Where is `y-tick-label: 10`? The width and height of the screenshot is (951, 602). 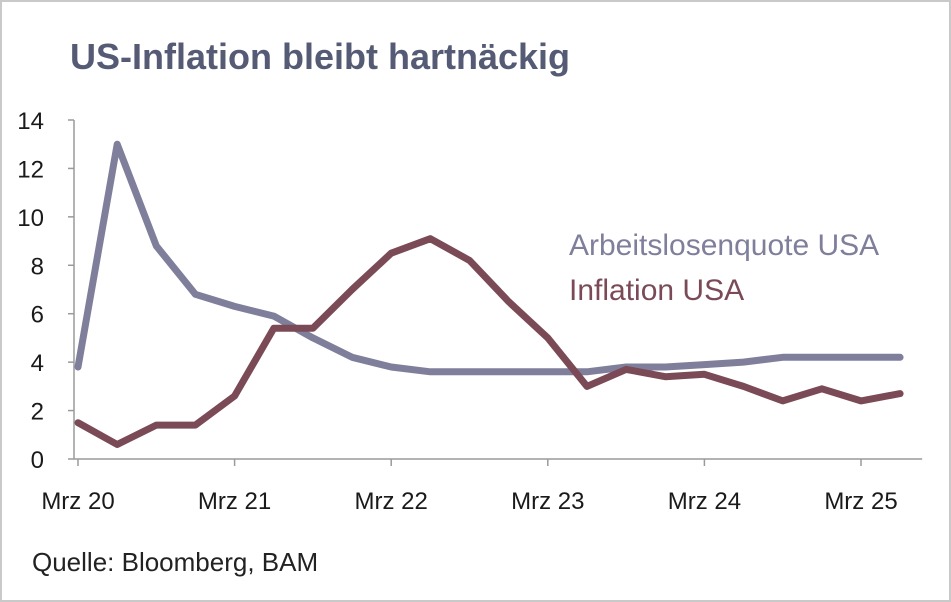
y-tick-label: 10 is located at coordinates (30, 218).